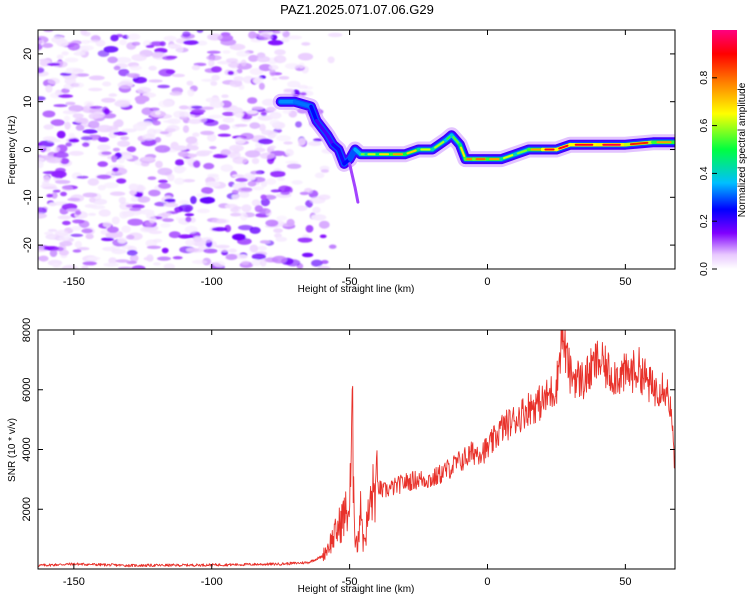  What do you see at coordinates (28, 245) in the screenshot?
I see `top-y-tick-label: -20` at bounding box center [28, 245].